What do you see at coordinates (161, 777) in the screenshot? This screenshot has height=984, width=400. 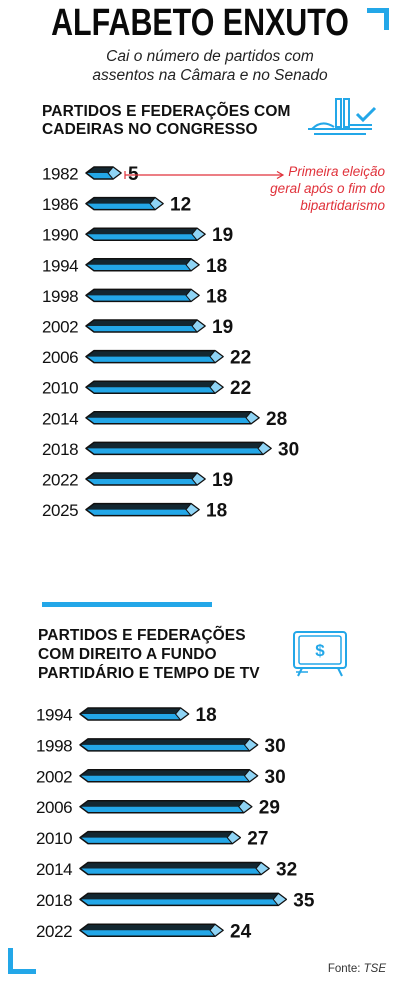 I see `bar-group: 2002 30` at bounding box center [161, 777].